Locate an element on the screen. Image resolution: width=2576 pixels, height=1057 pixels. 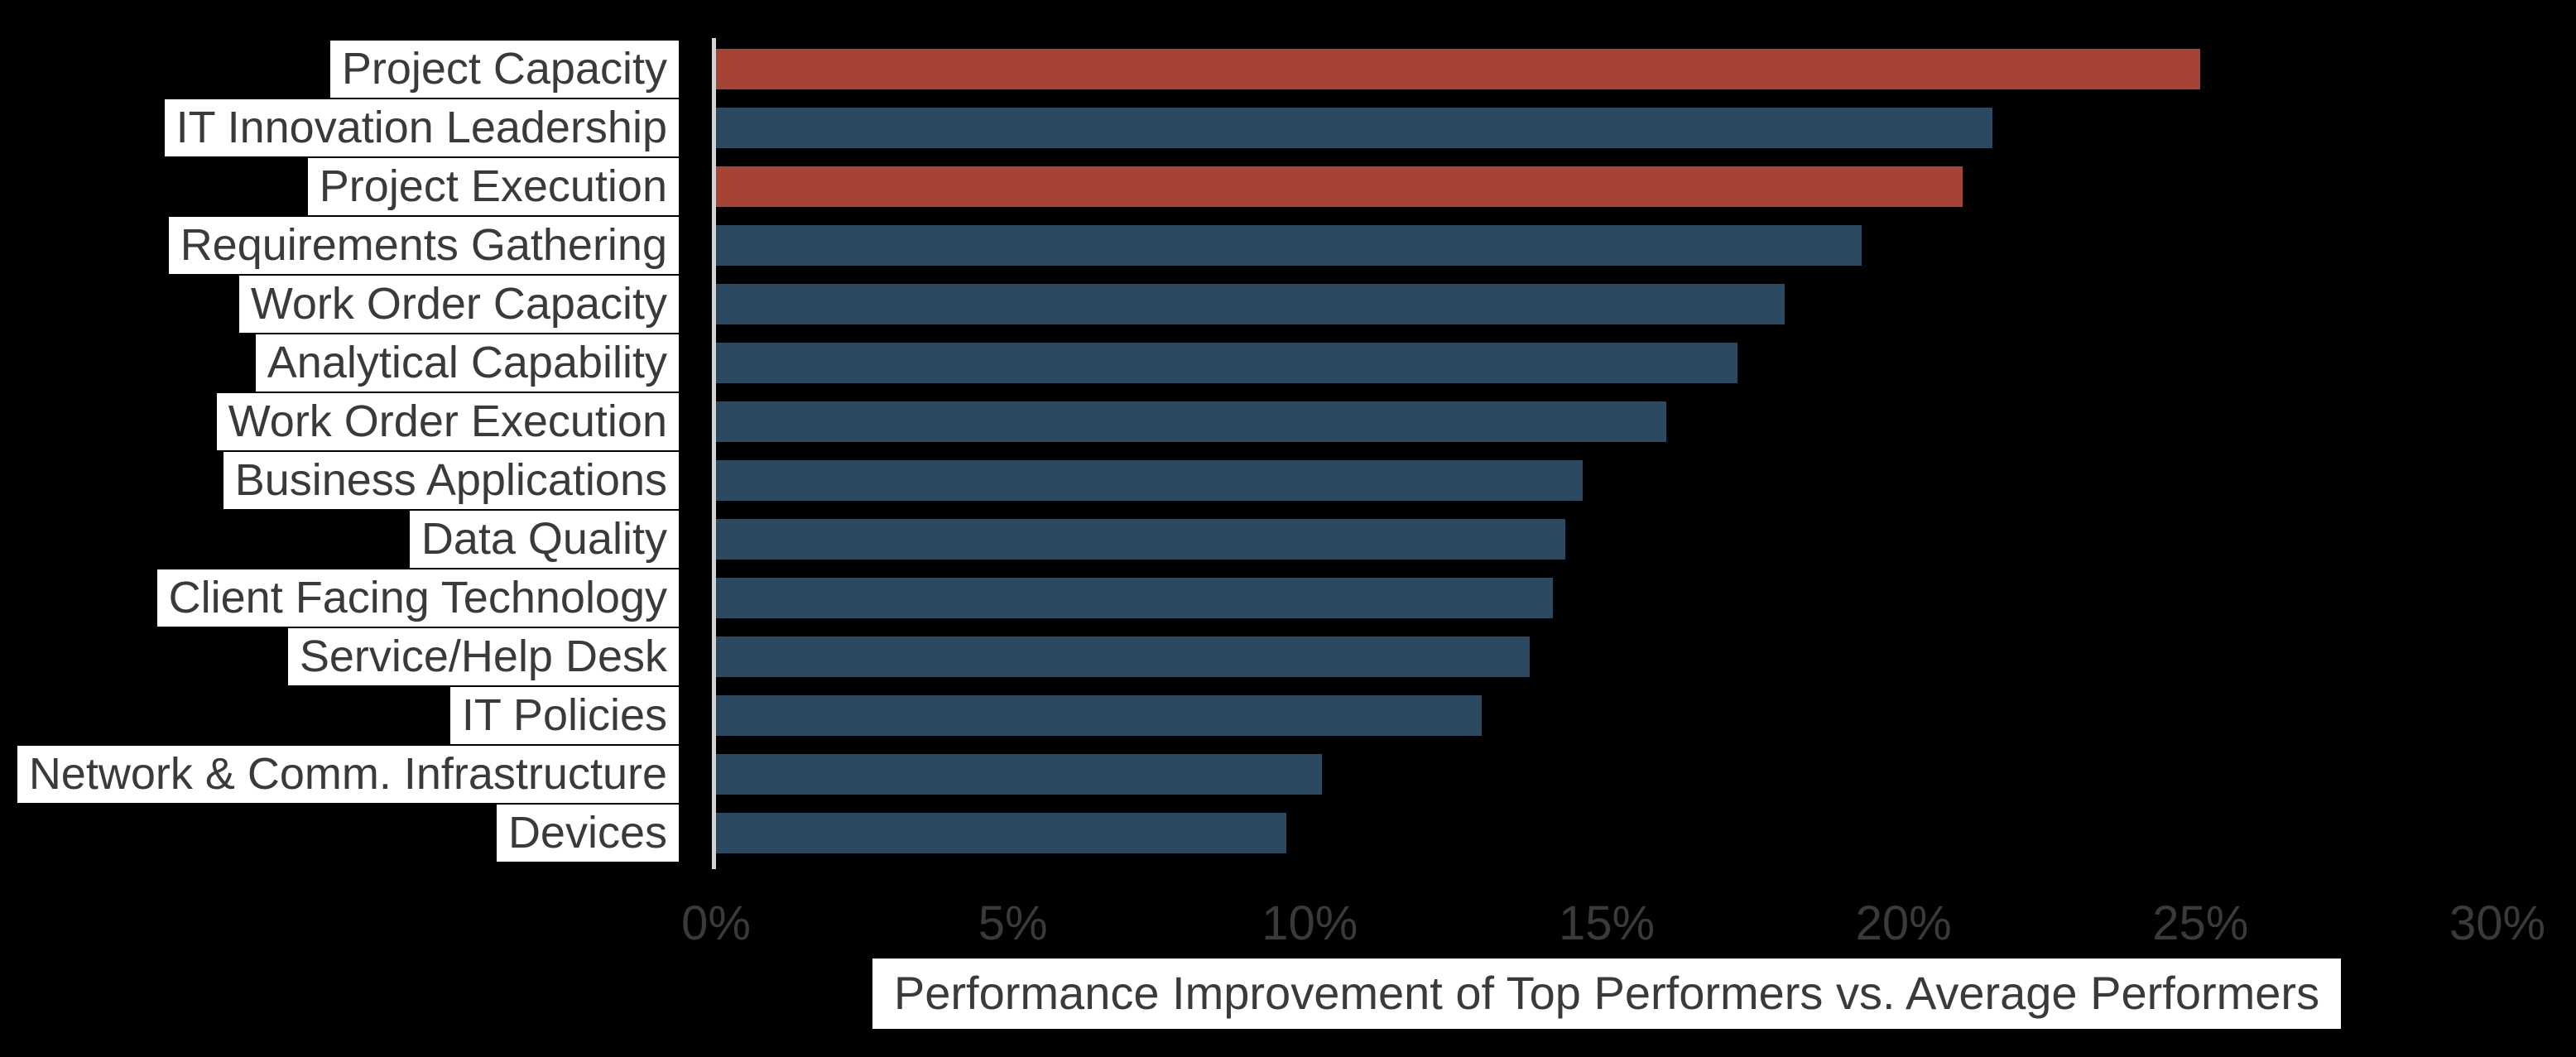
bar-row: Client Facing Technology is located at coordinates (1288, 598).